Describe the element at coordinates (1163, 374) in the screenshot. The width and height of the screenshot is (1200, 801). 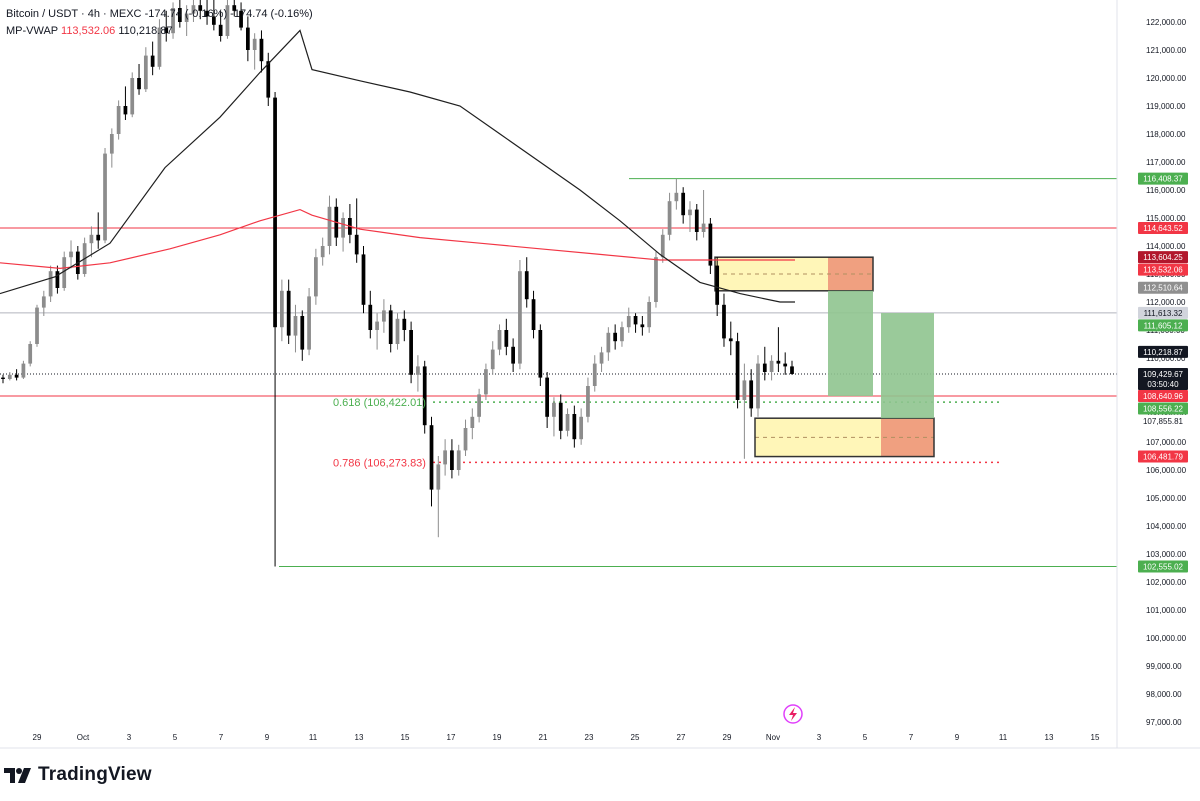
I see `price-axis-label: 109,429.67` at that location.